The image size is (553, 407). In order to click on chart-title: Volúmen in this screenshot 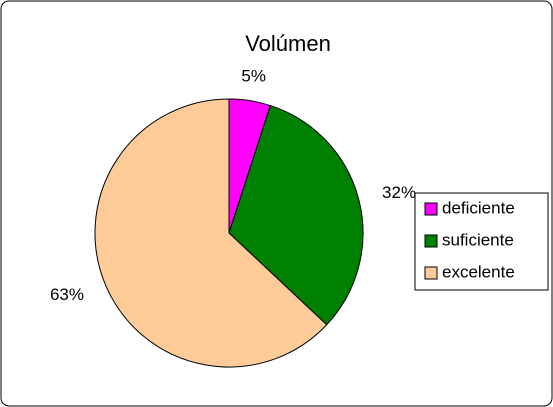, I will do `click(288, 43)`.